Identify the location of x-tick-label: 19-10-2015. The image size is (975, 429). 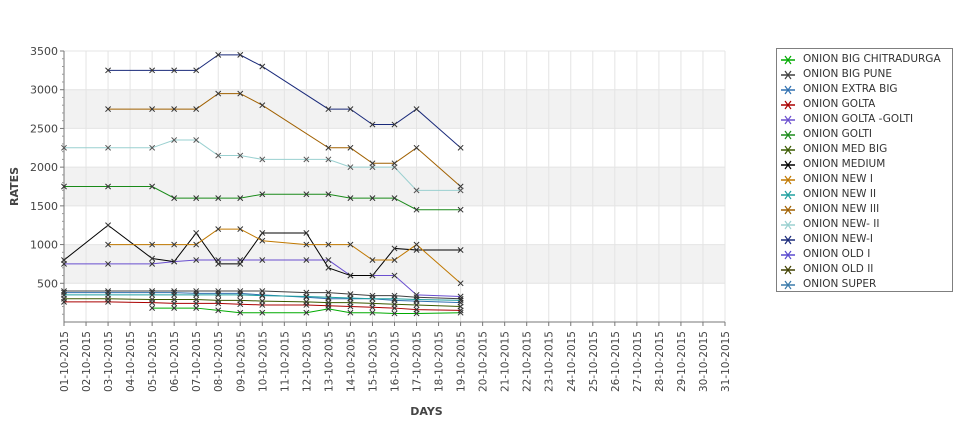
(462, 361).